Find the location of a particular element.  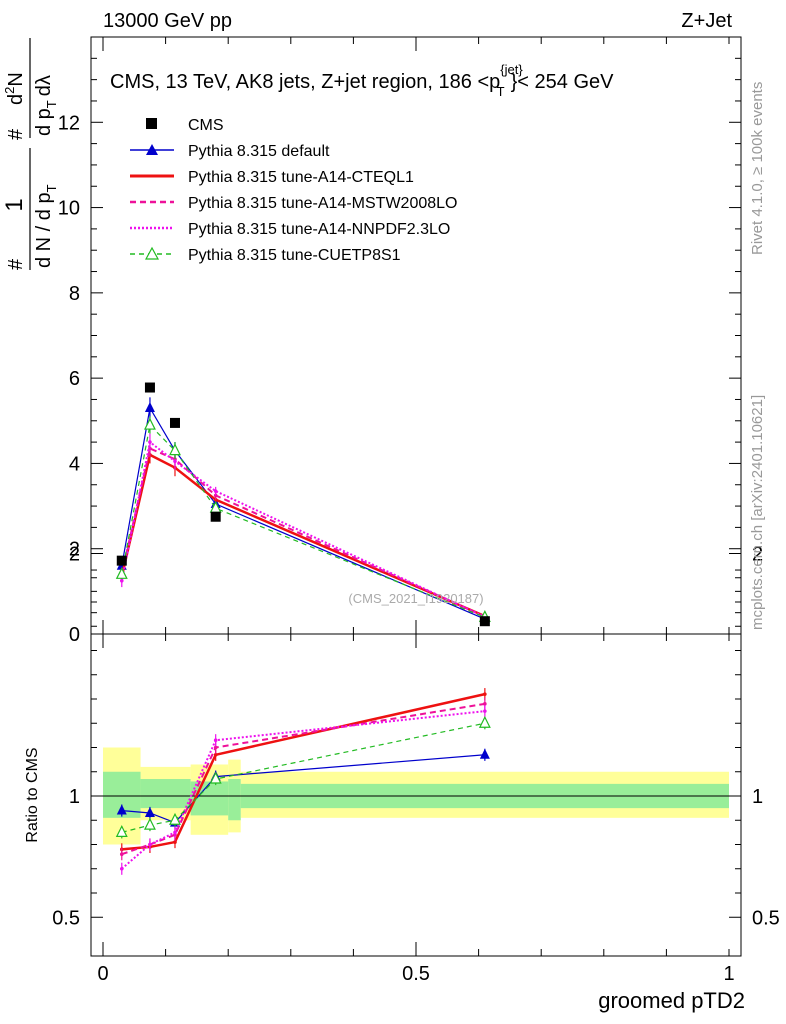

legend-item-nnpdf: Pythia 8.315 tune-A14-NNPDF2.3LO is located at coordinates (290, 229).